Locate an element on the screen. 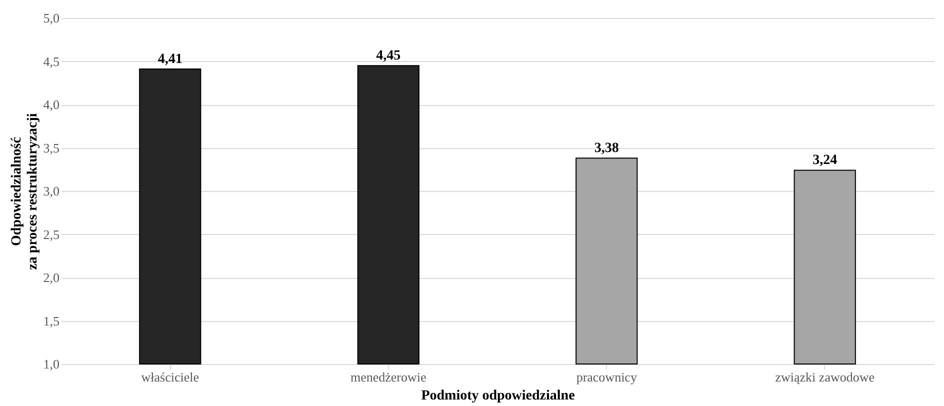  x-axis-title: Podmioty odpowiedzialne is located at coordinates (498, 396).